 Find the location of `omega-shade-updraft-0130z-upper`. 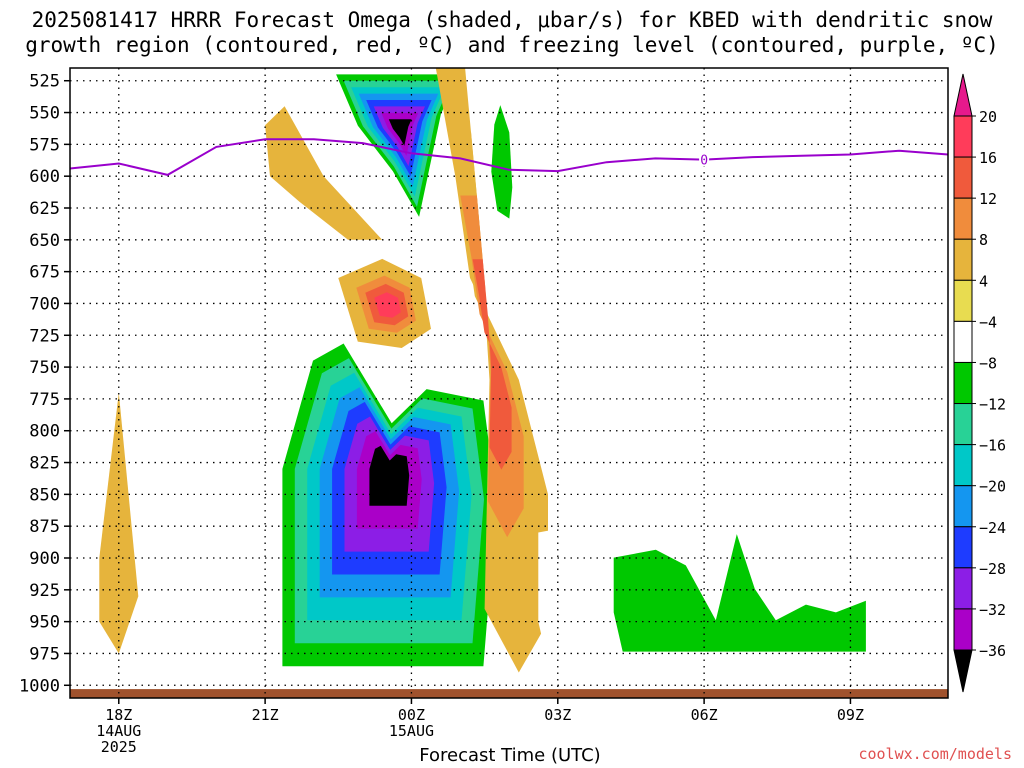

omega-shade-updraft-0130z-upper is located at coordinates (502, 162).